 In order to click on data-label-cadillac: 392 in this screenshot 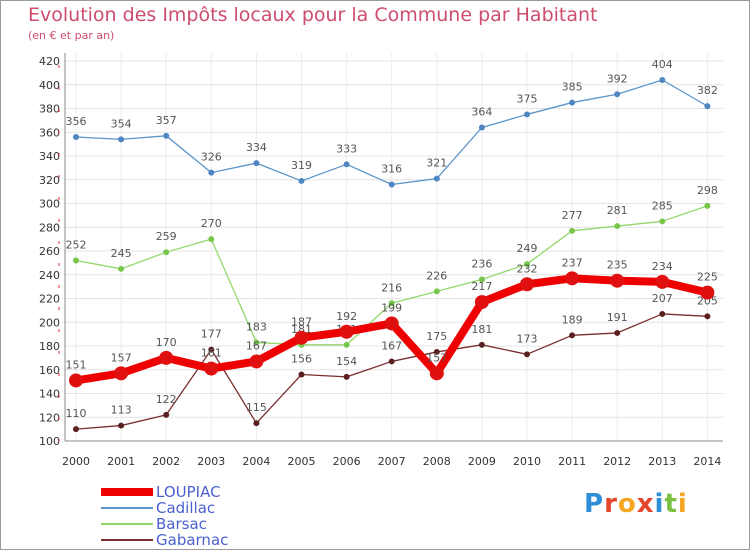, I will do `click(617, 78)`.